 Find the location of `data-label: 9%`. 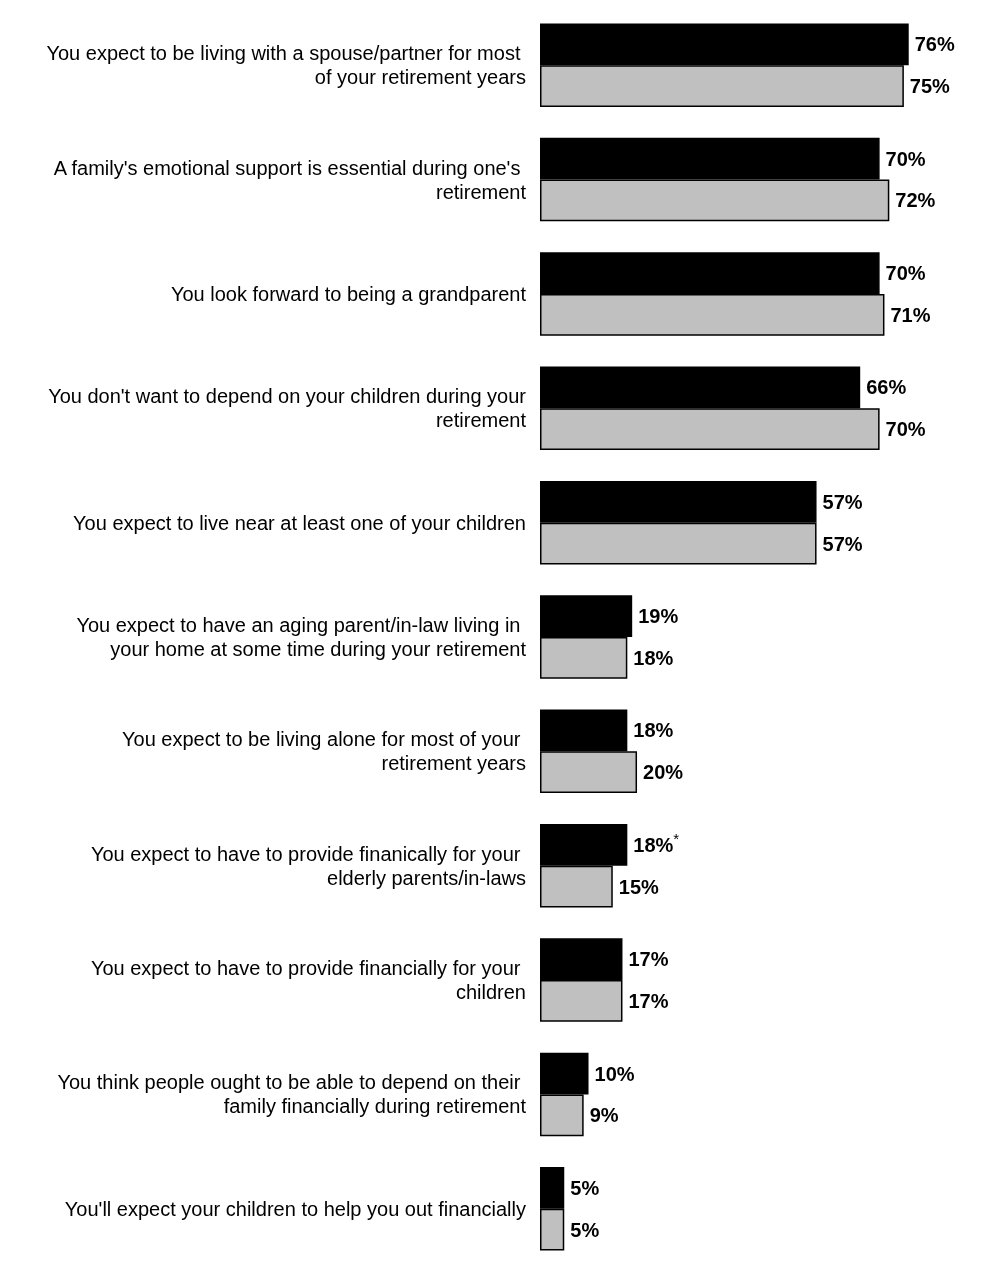

data-label: 9% is located at coordinates (604, 1115).